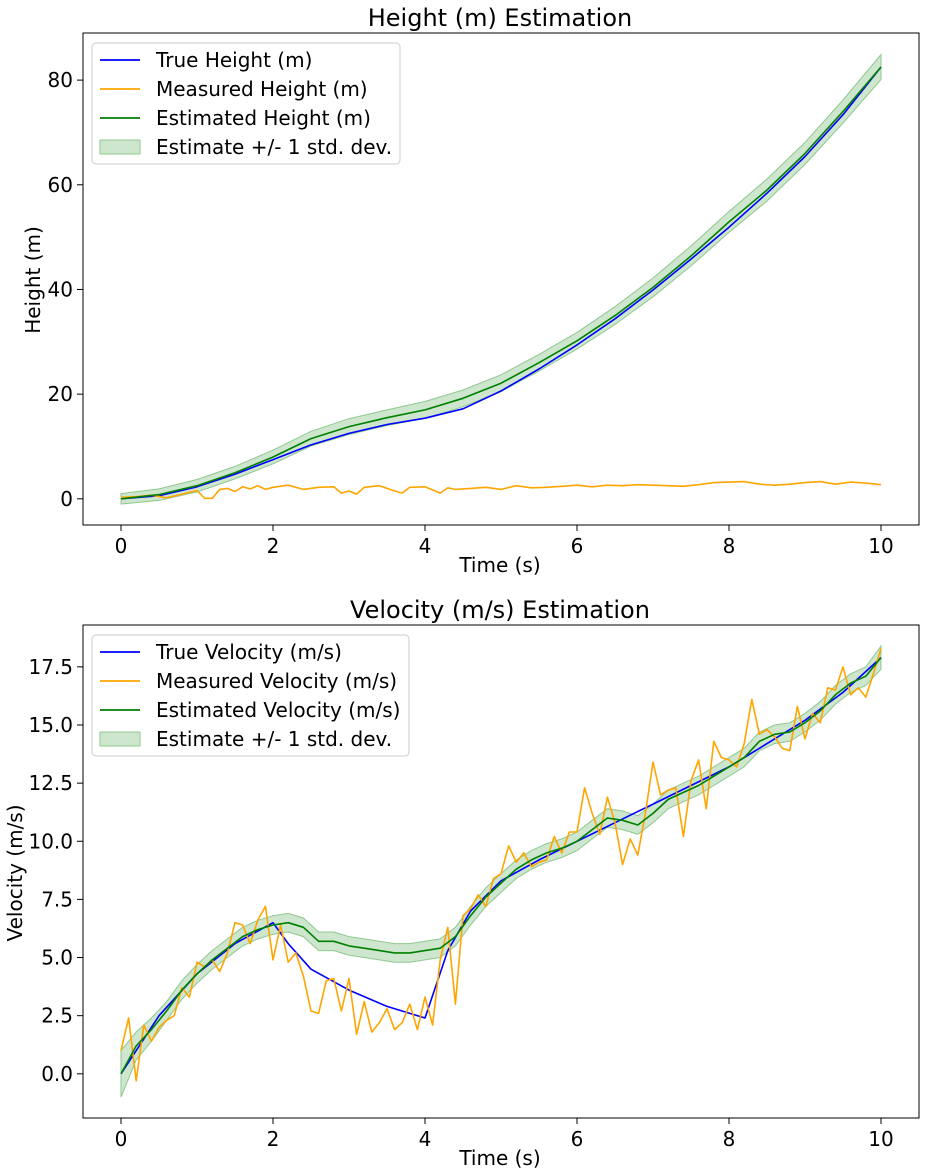  What do you see at coordinates (500, 610) in the screenshot?
I see `velocity-chart-title: Velocity (m/s) Estimation` at bounding box center [500, 610].